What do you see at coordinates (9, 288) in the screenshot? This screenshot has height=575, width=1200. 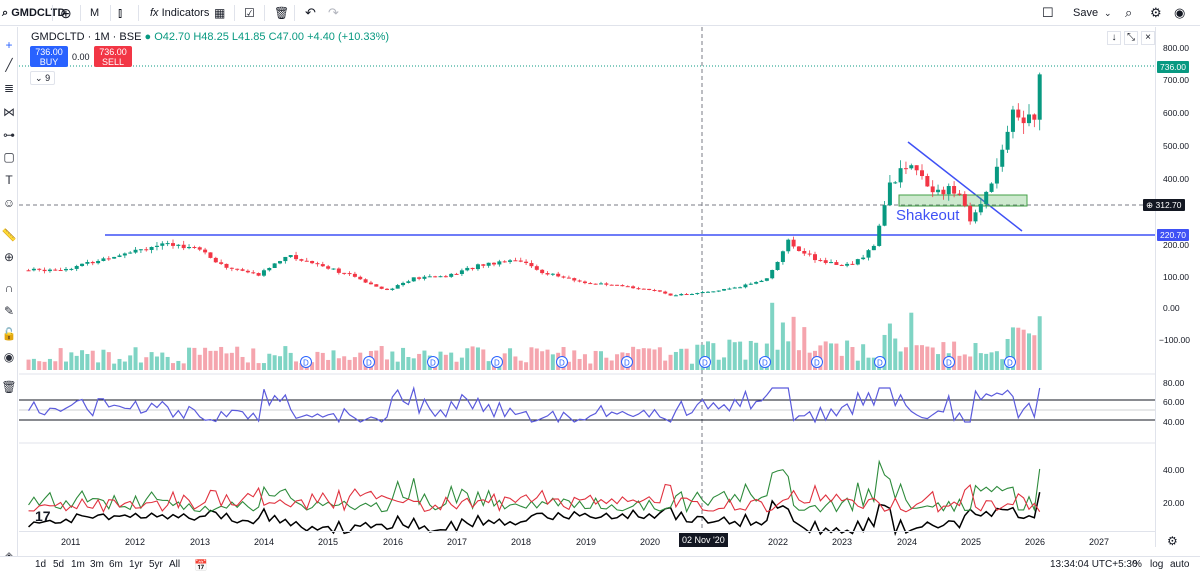 I see `magnet-tool: ∩` at bounding box center [9, 288].